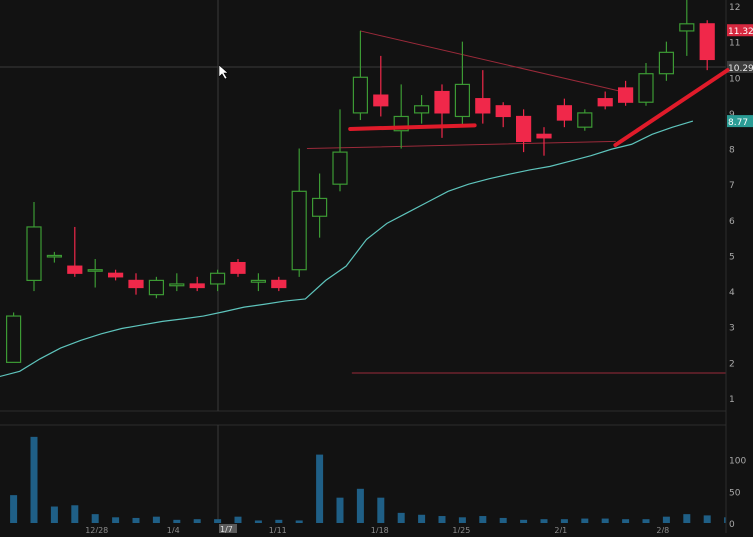 Image resolution: width=753 pixels, height=537 pixels. Describe the element at coordinates (735, 493) in the screenshot. I see `volume-tick-label: 50` at that location.